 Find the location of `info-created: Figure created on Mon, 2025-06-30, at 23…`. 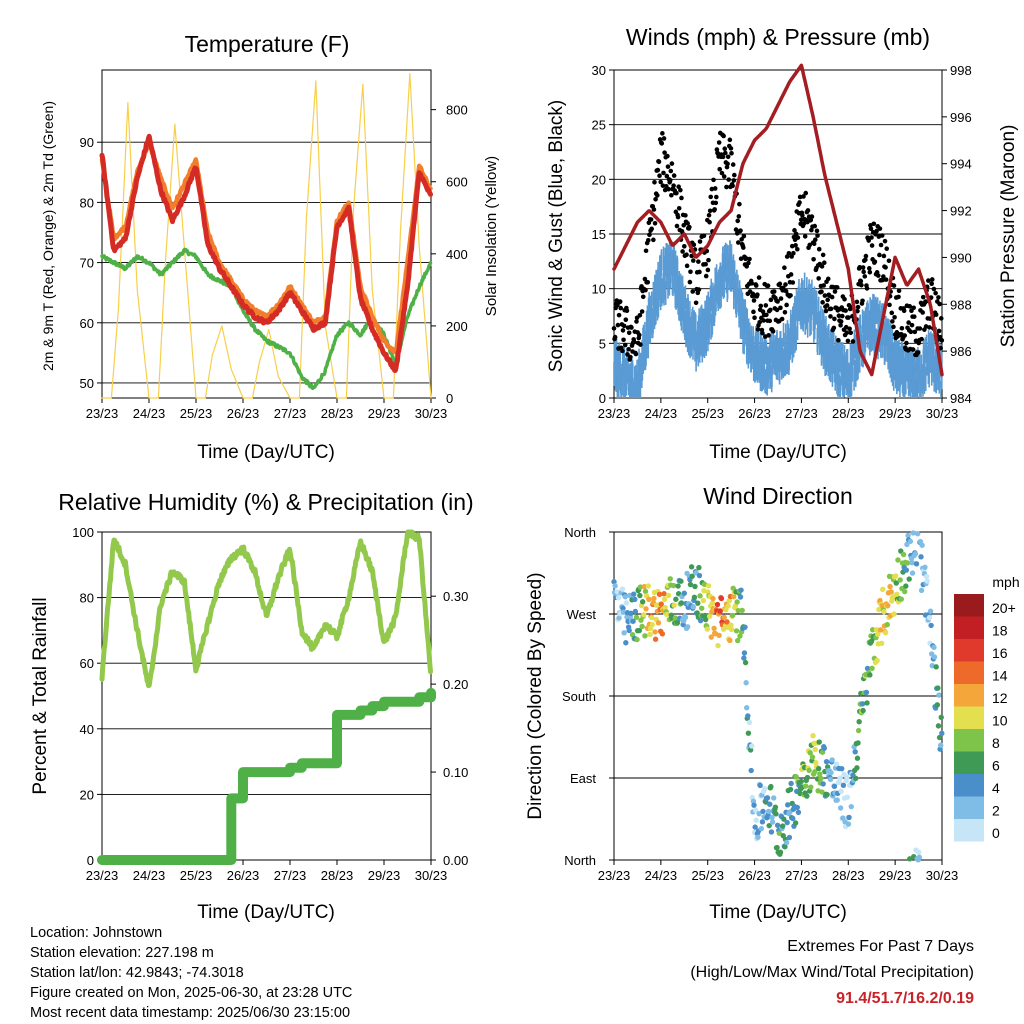

info-created: Figure created on Mon, 2025-06-30, at 23… is located at coordinates (191, 993).